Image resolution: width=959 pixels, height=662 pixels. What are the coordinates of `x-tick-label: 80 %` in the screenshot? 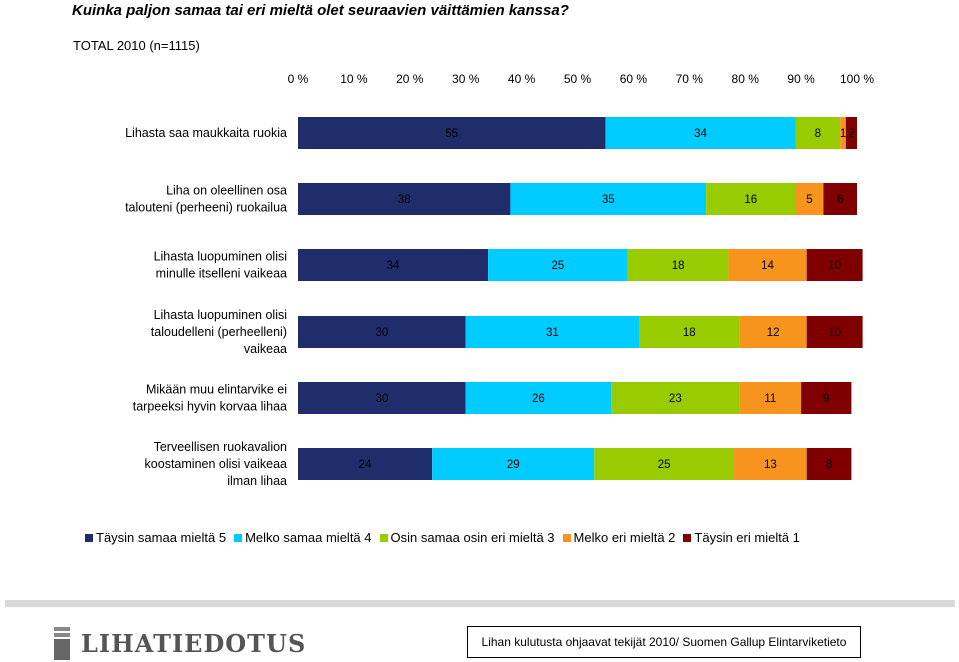 It's located at (746, 79).